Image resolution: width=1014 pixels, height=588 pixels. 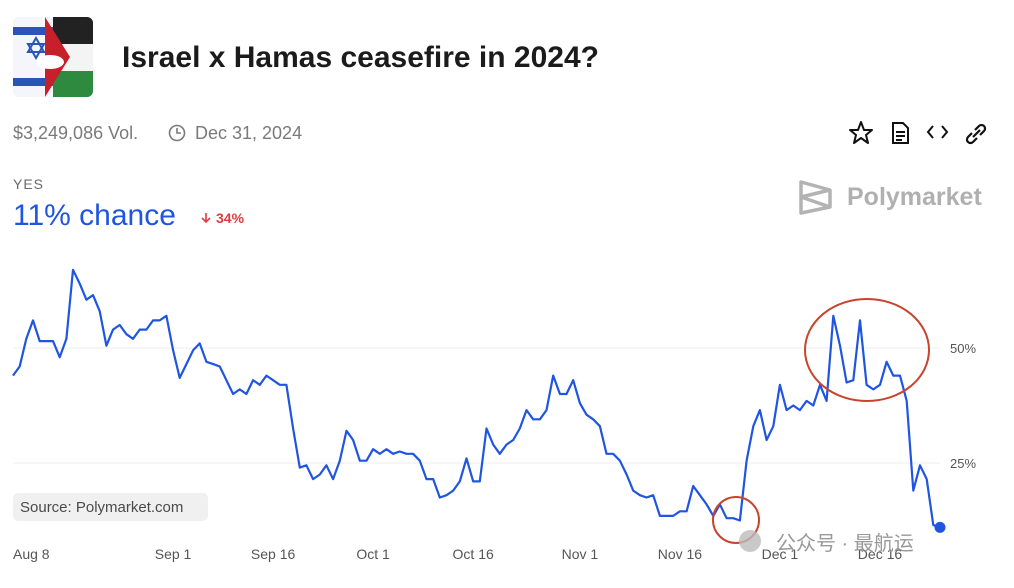 I want to click on x-tick-label: Oct 1, so click(x=373, y=554).